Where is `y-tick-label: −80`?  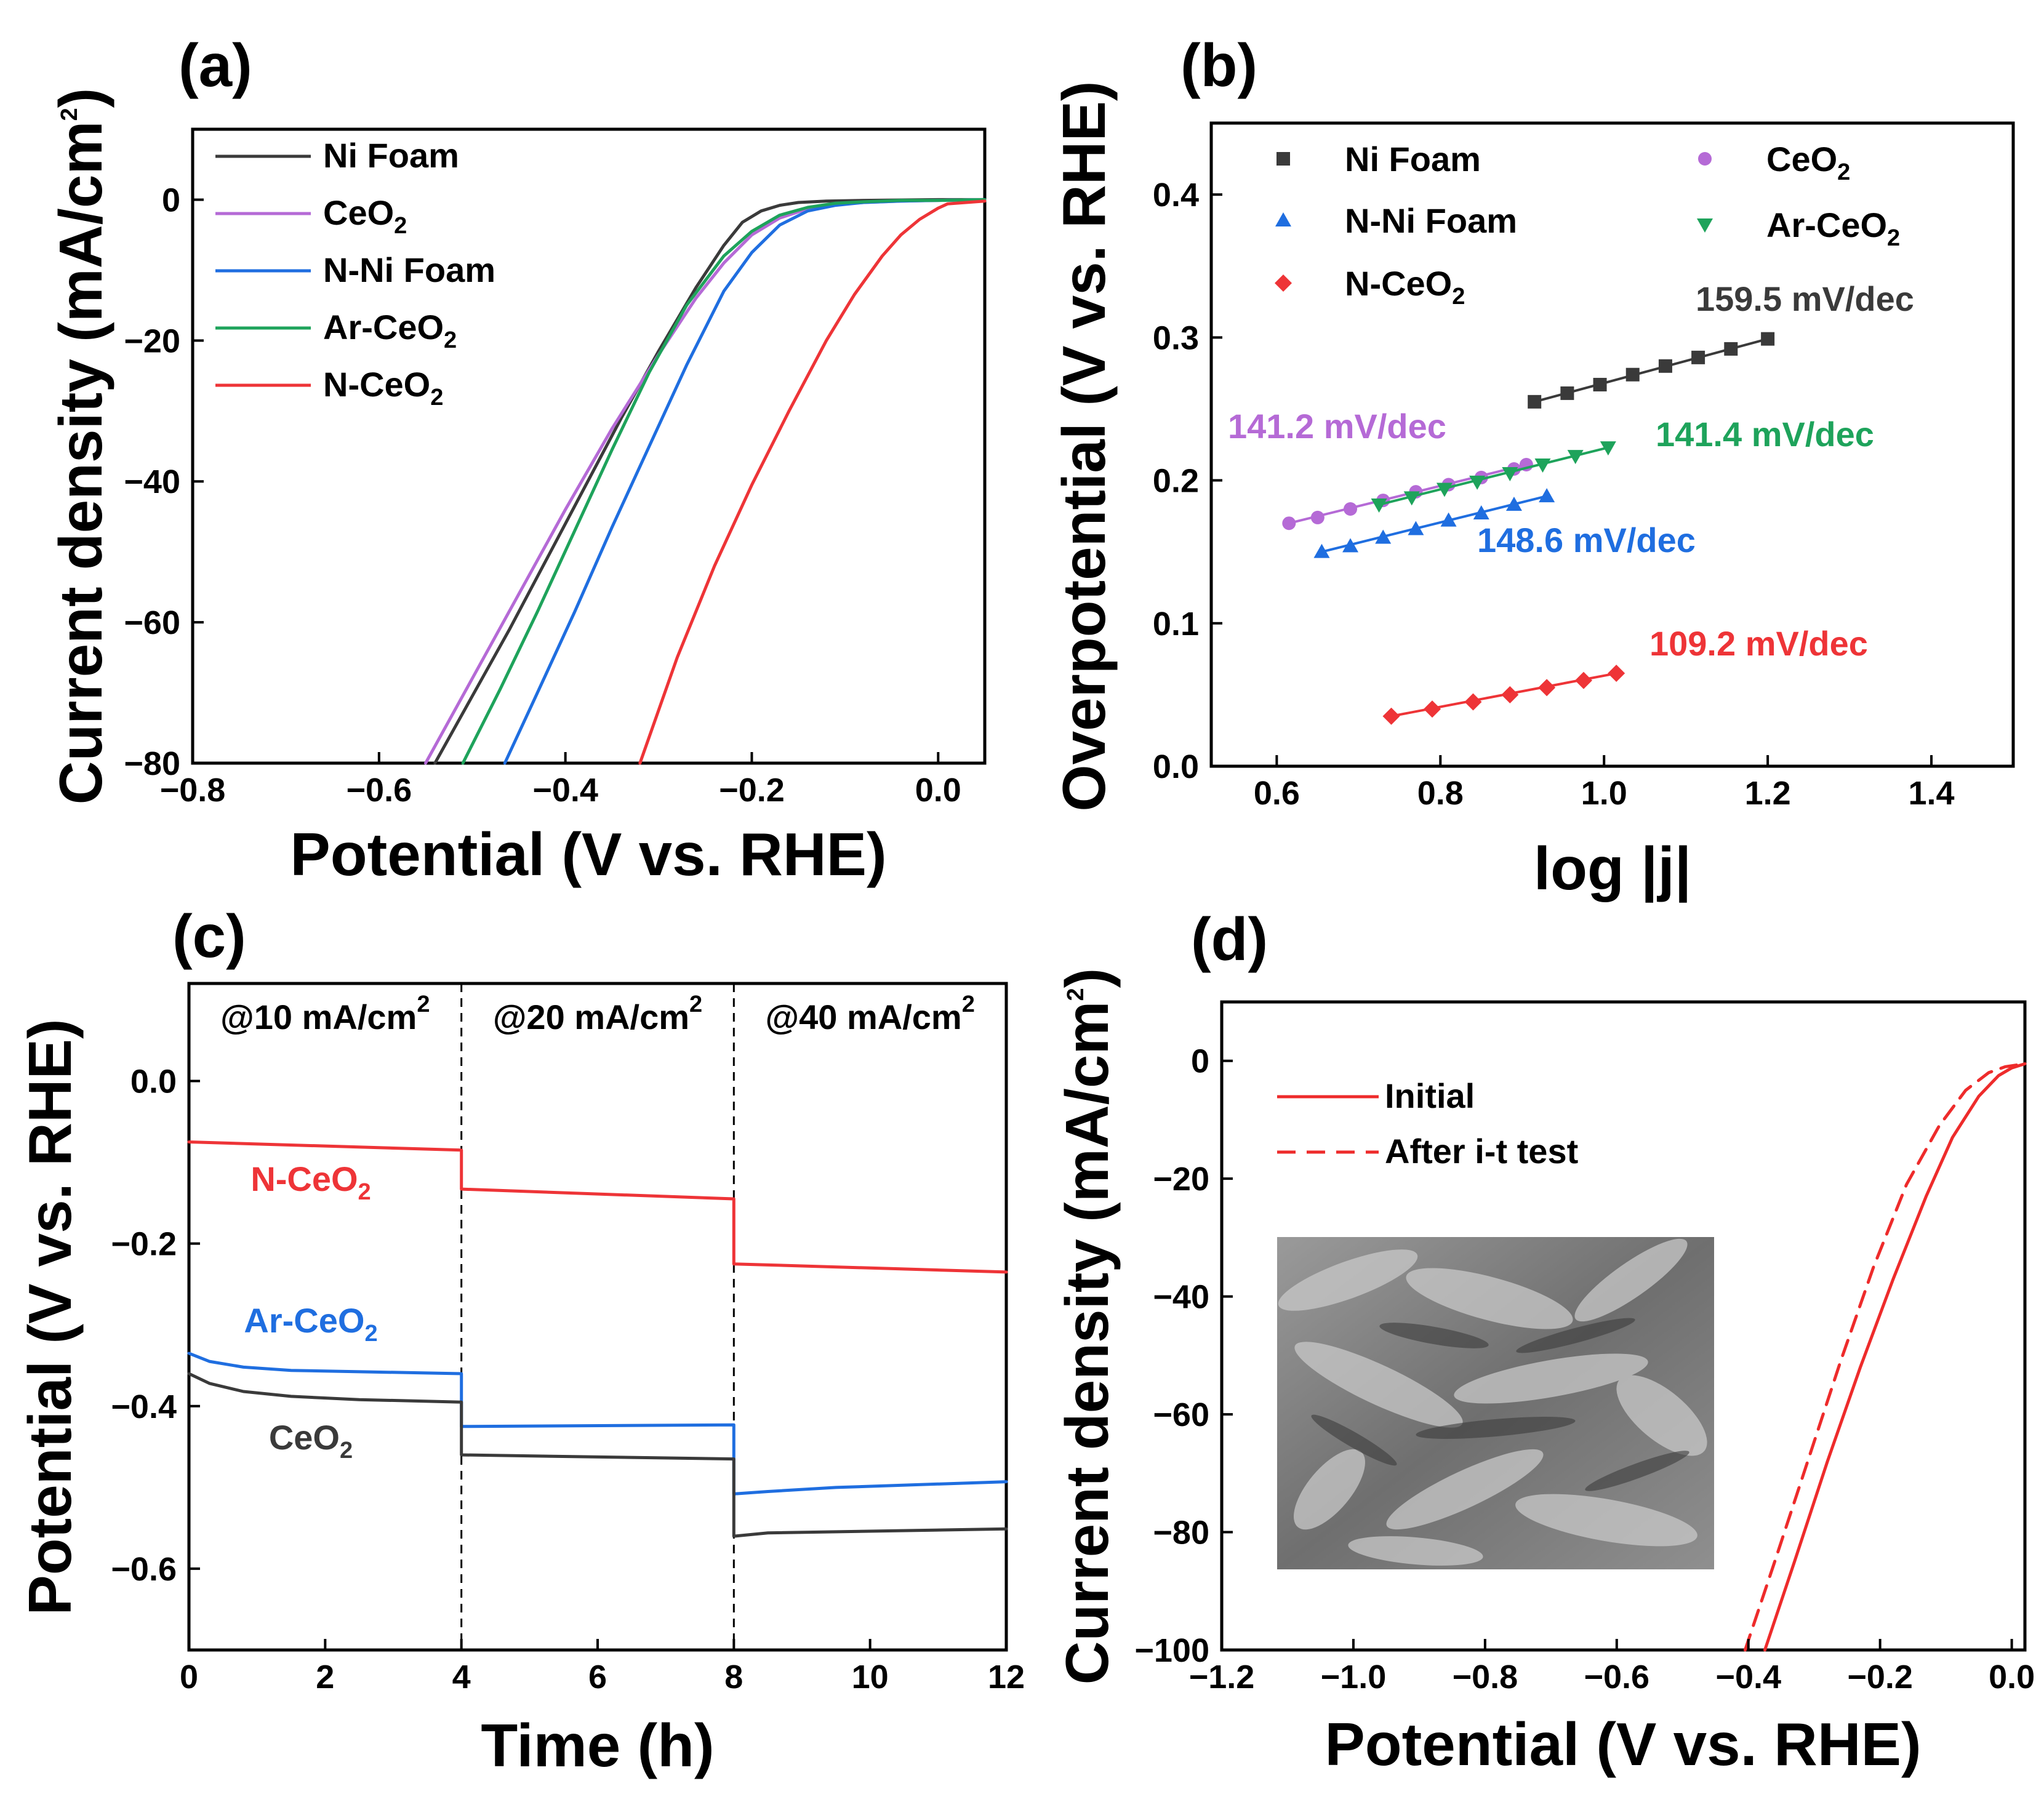
y-tick-label: −80 is located at coordinates (1181, 1533).